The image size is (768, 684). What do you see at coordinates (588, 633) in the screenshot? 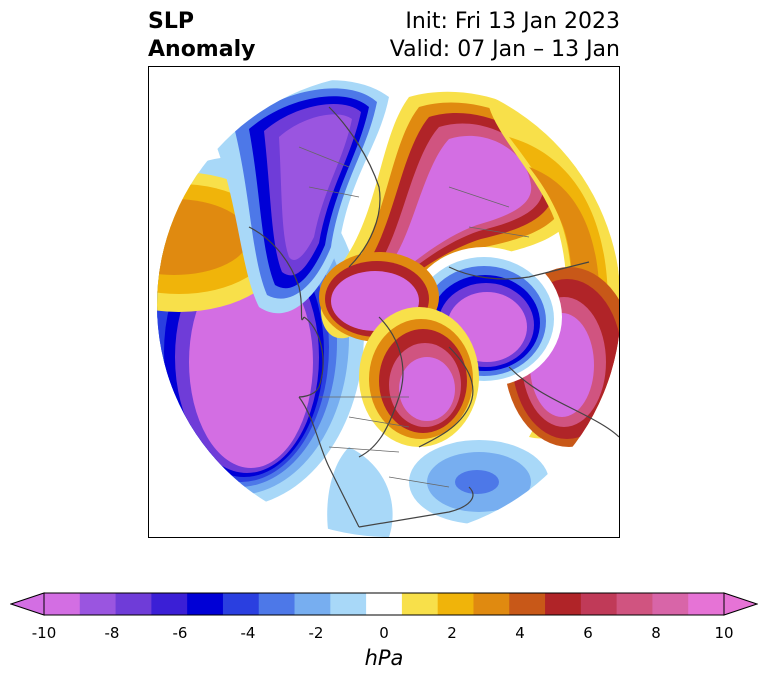
I see `colorbar-tick-label: 6` at bounding box center [588, 633].